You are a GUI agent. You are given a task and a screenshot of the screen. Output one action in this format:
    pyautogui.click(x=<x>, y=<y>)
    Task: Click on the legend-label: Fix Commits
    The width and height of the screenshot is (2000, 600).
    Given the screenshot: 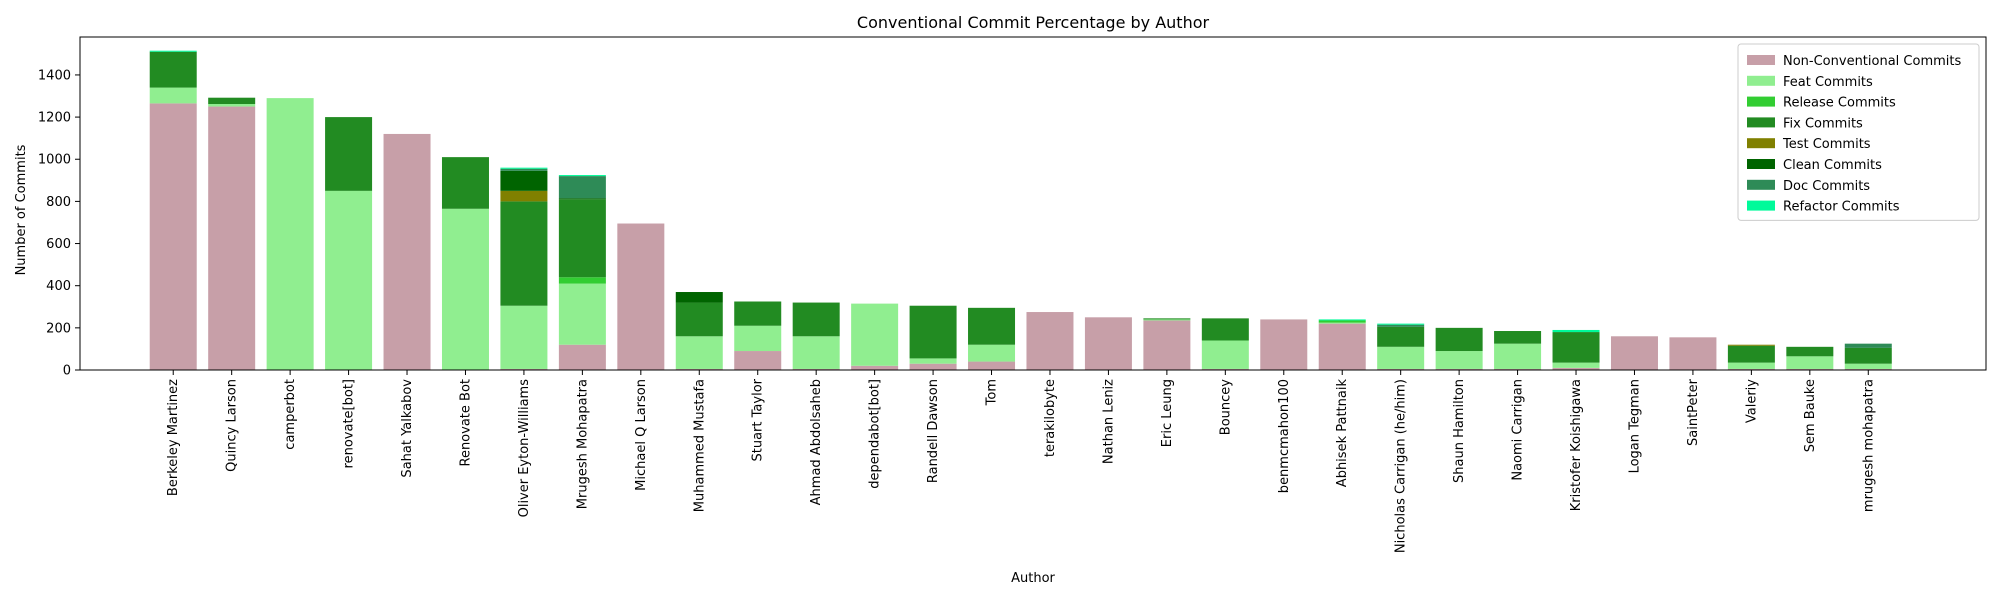 What is the action you would take?
    pyautogui.click(x=1823, y=123)
    